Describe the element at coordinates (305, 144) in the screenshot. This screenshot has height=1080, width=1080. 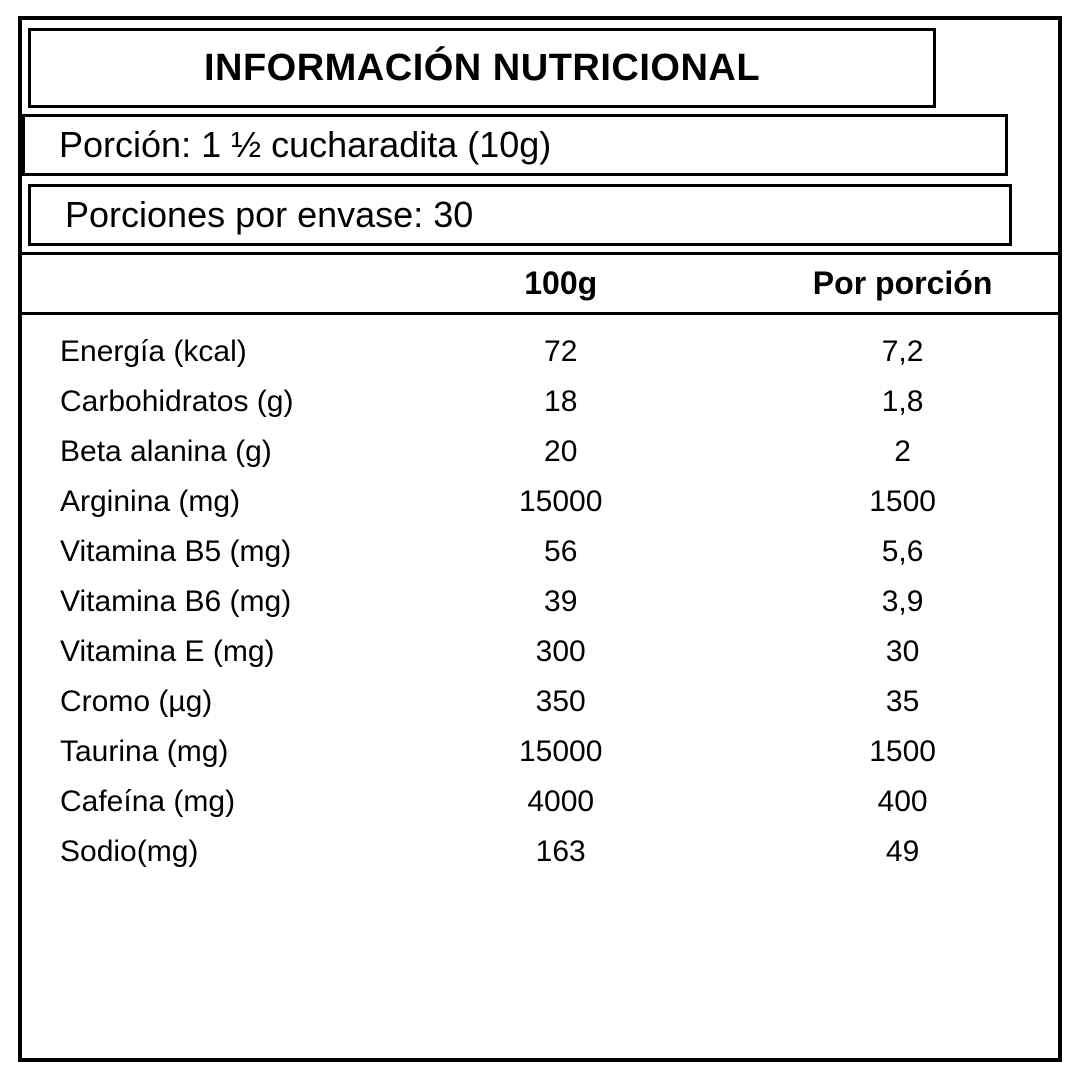
I see `portion-text: Porción: 1 ½ cucharadita (10g)` at that location.